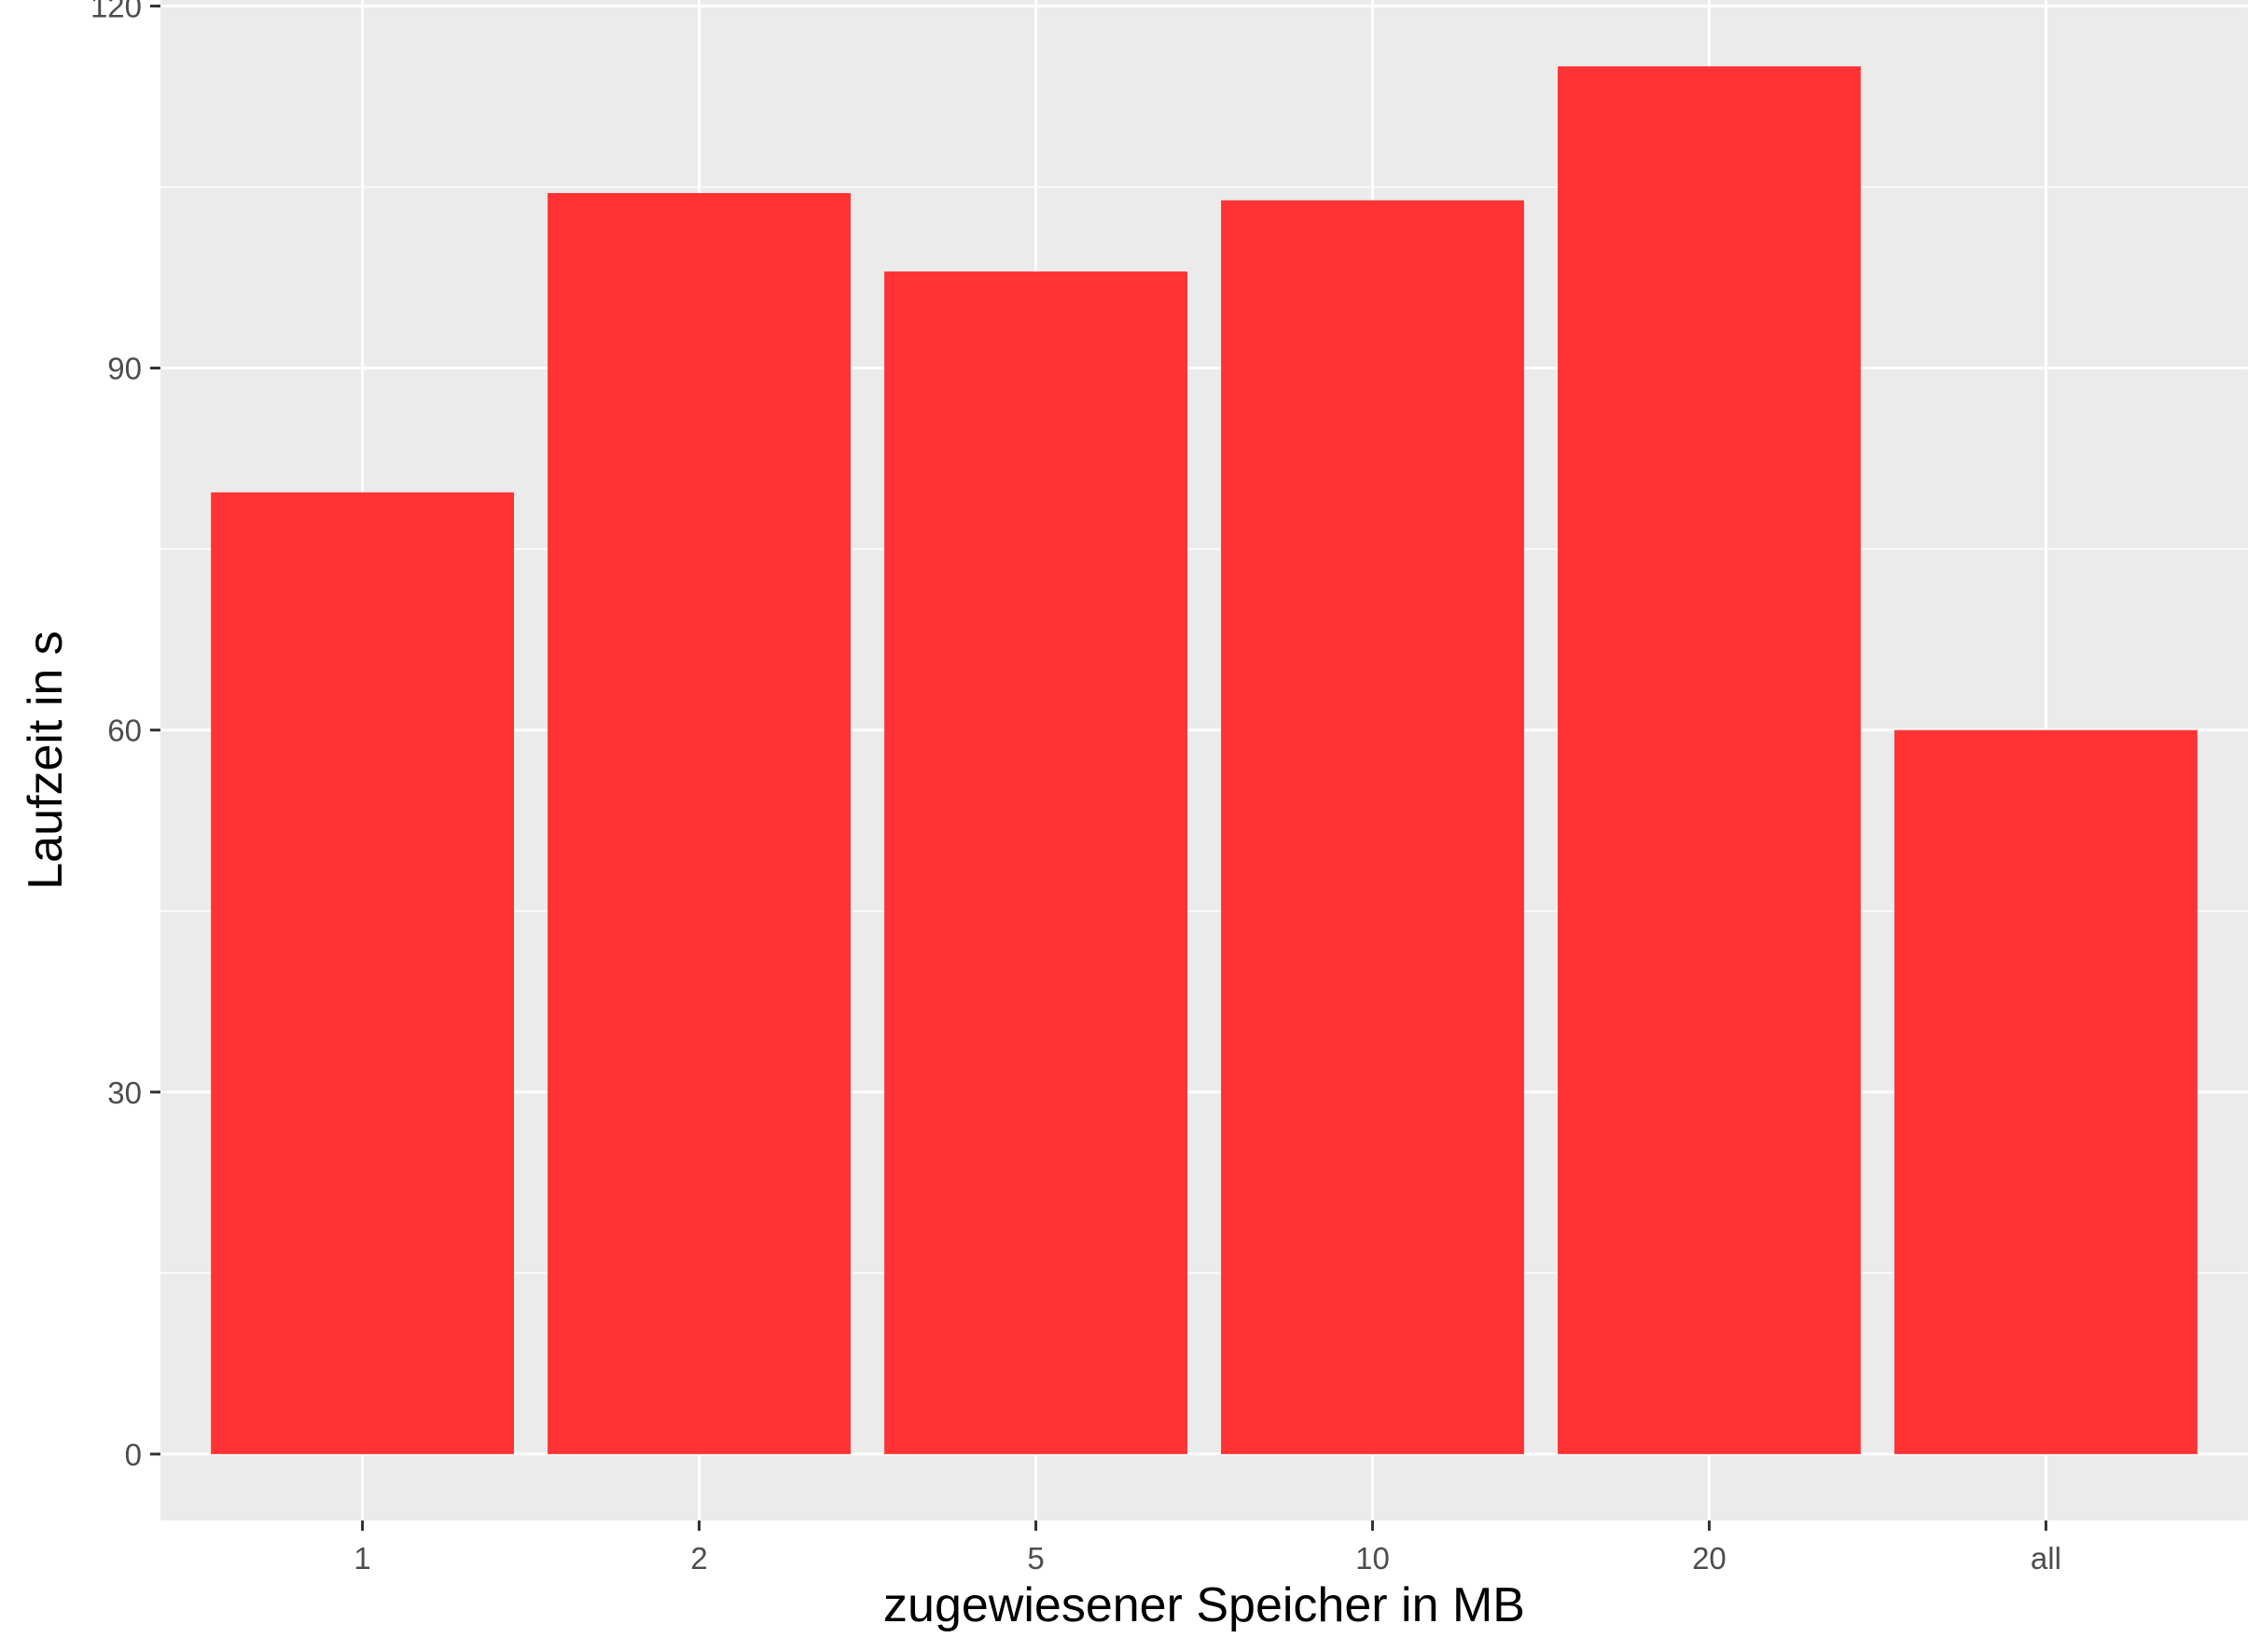 The height and width of the screenshot is (1652, 2261). I want to click on x-tick-label: all, so click(2046, 1559).